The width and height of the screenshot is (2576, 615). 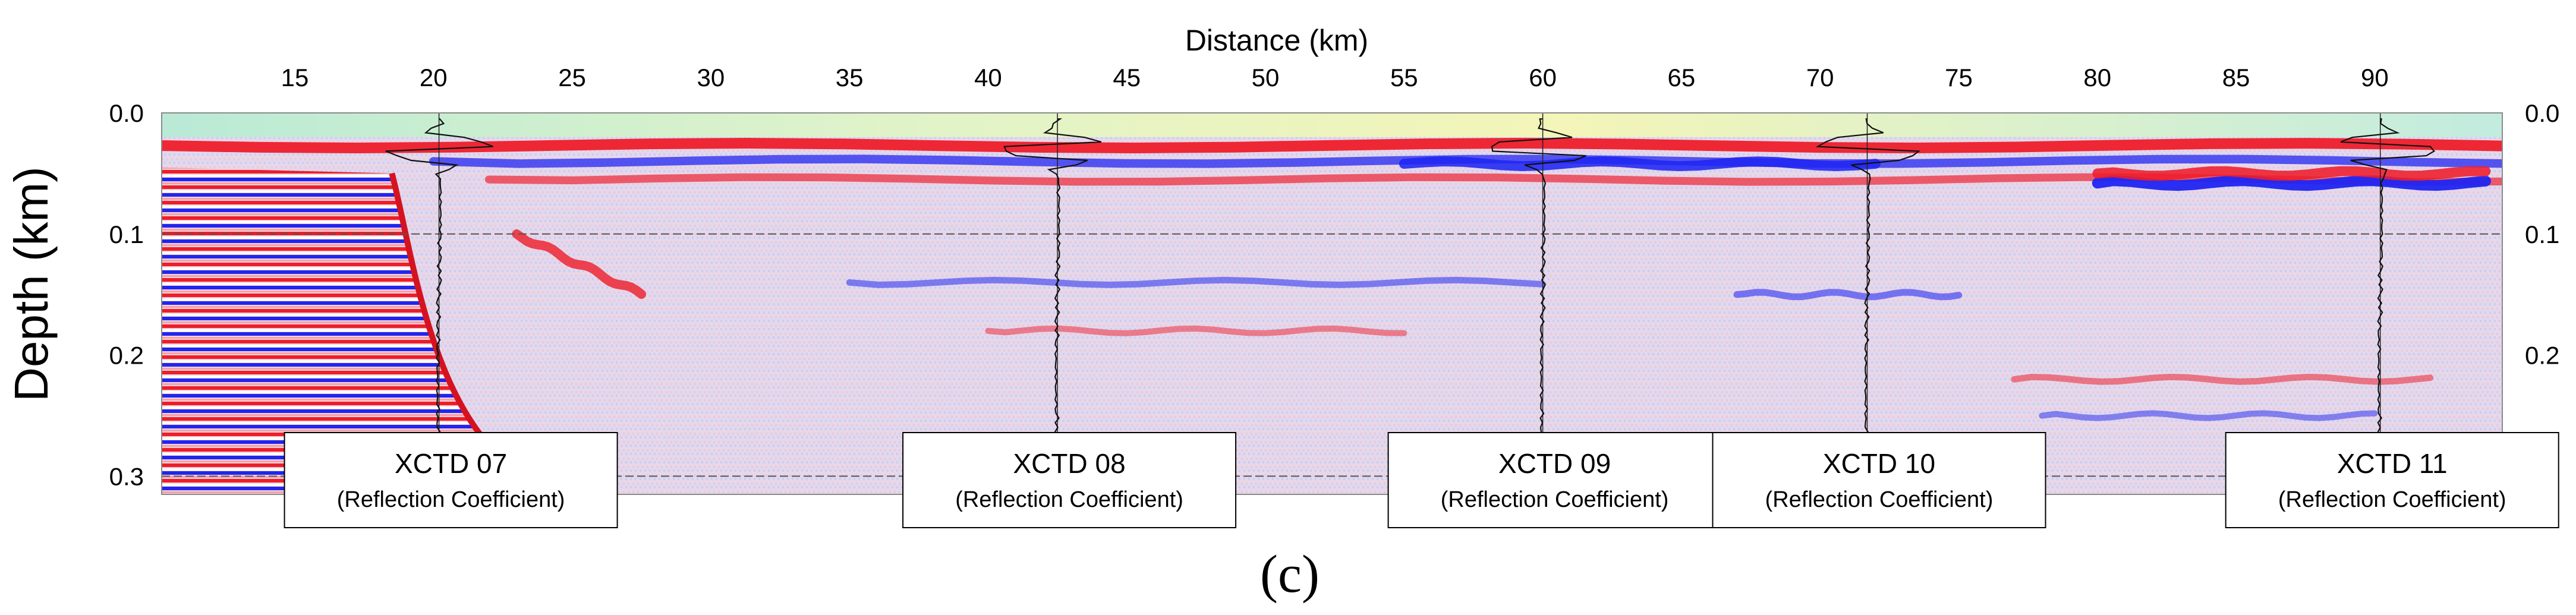 What do you see at coordinates (1543, 78) in the screenshot?
I see `x-tick-label: 60` at bounding box center [1543, 78].